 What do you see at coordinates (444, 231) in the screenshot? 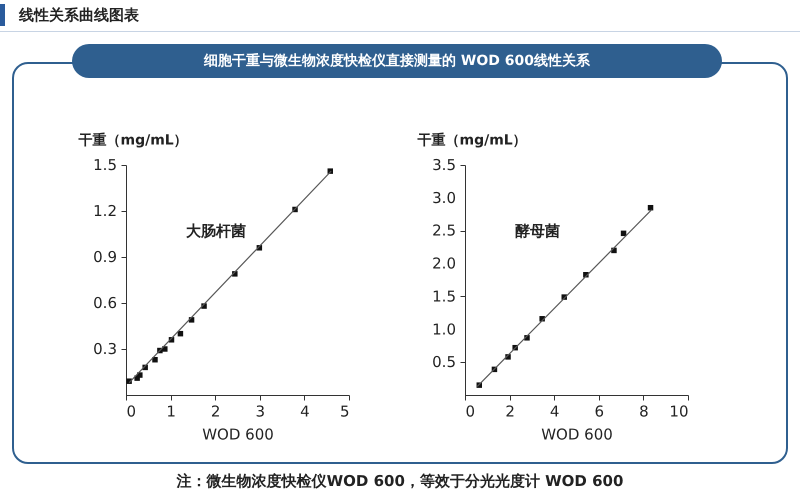
I see `y-tick-label: 2.5` at bounding box center [444, 231].